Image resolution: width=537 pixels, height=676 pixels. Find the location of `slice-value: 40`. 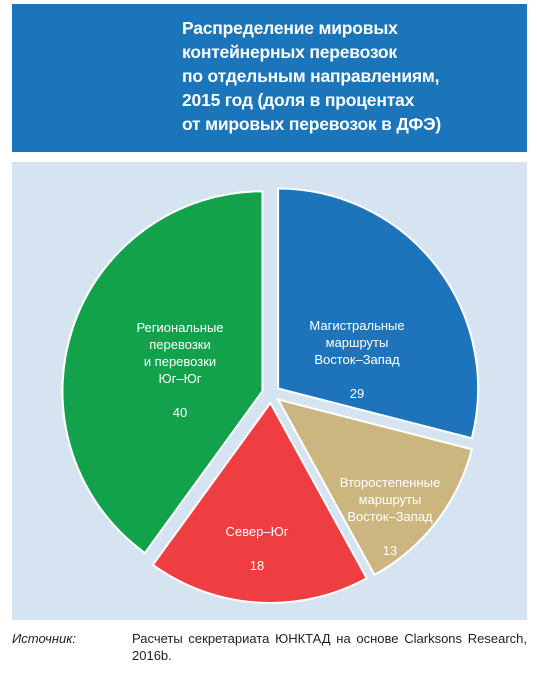

slice-value: 40 is located at coordinates (180, 412).